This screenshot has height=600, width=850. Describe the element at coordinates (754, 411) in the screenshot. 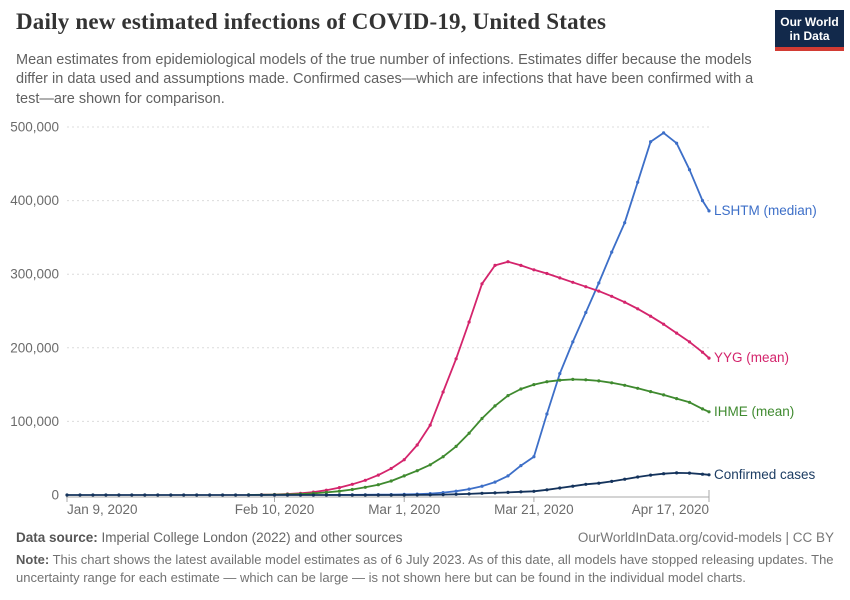

I see `series-label-ihme: IHME (mean)` at that location.